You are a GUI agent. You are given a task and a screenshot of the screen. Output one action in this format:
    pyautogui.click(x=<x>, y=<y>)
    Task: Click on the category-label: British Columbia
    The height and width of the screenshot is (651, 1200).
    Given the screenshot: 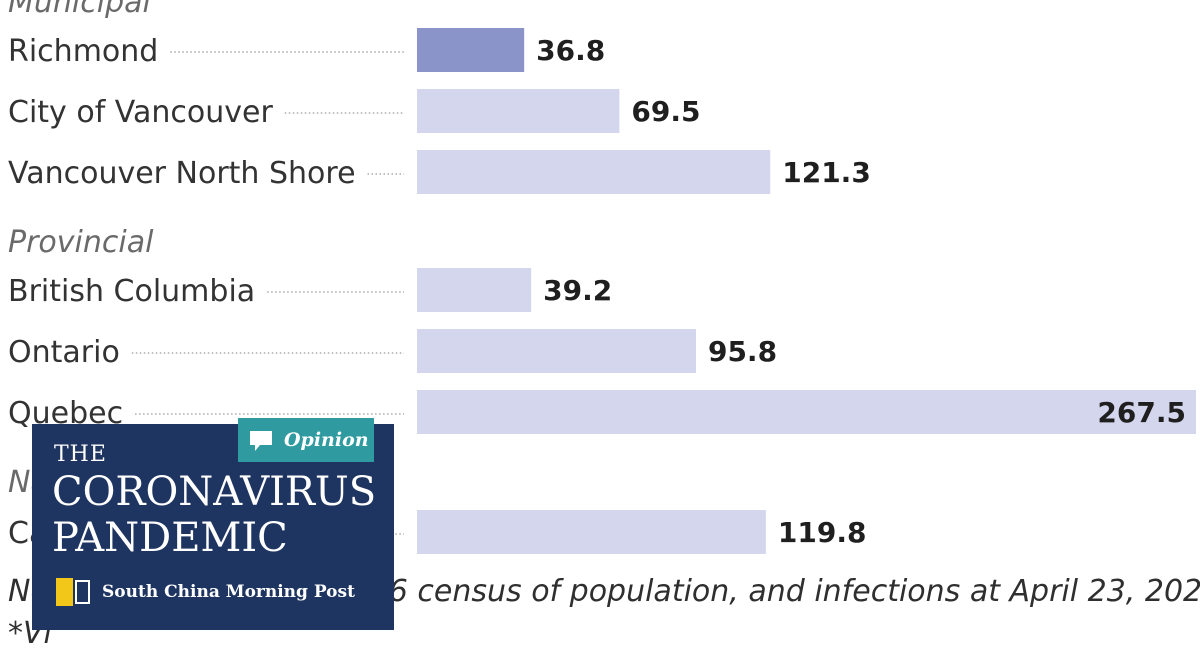 What is the action you would take?
    pyautogui.click(x=131, y=291)
    